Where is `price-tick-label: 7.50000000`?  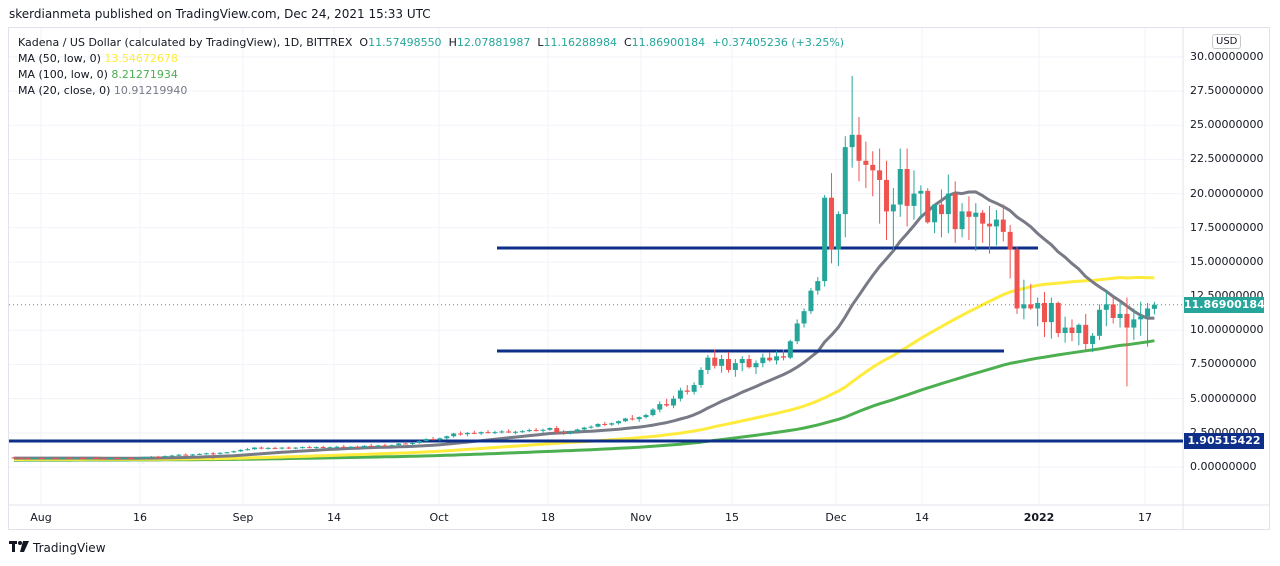 price-tick-label: 7.50000000 is located at coordinates (1223, 364).